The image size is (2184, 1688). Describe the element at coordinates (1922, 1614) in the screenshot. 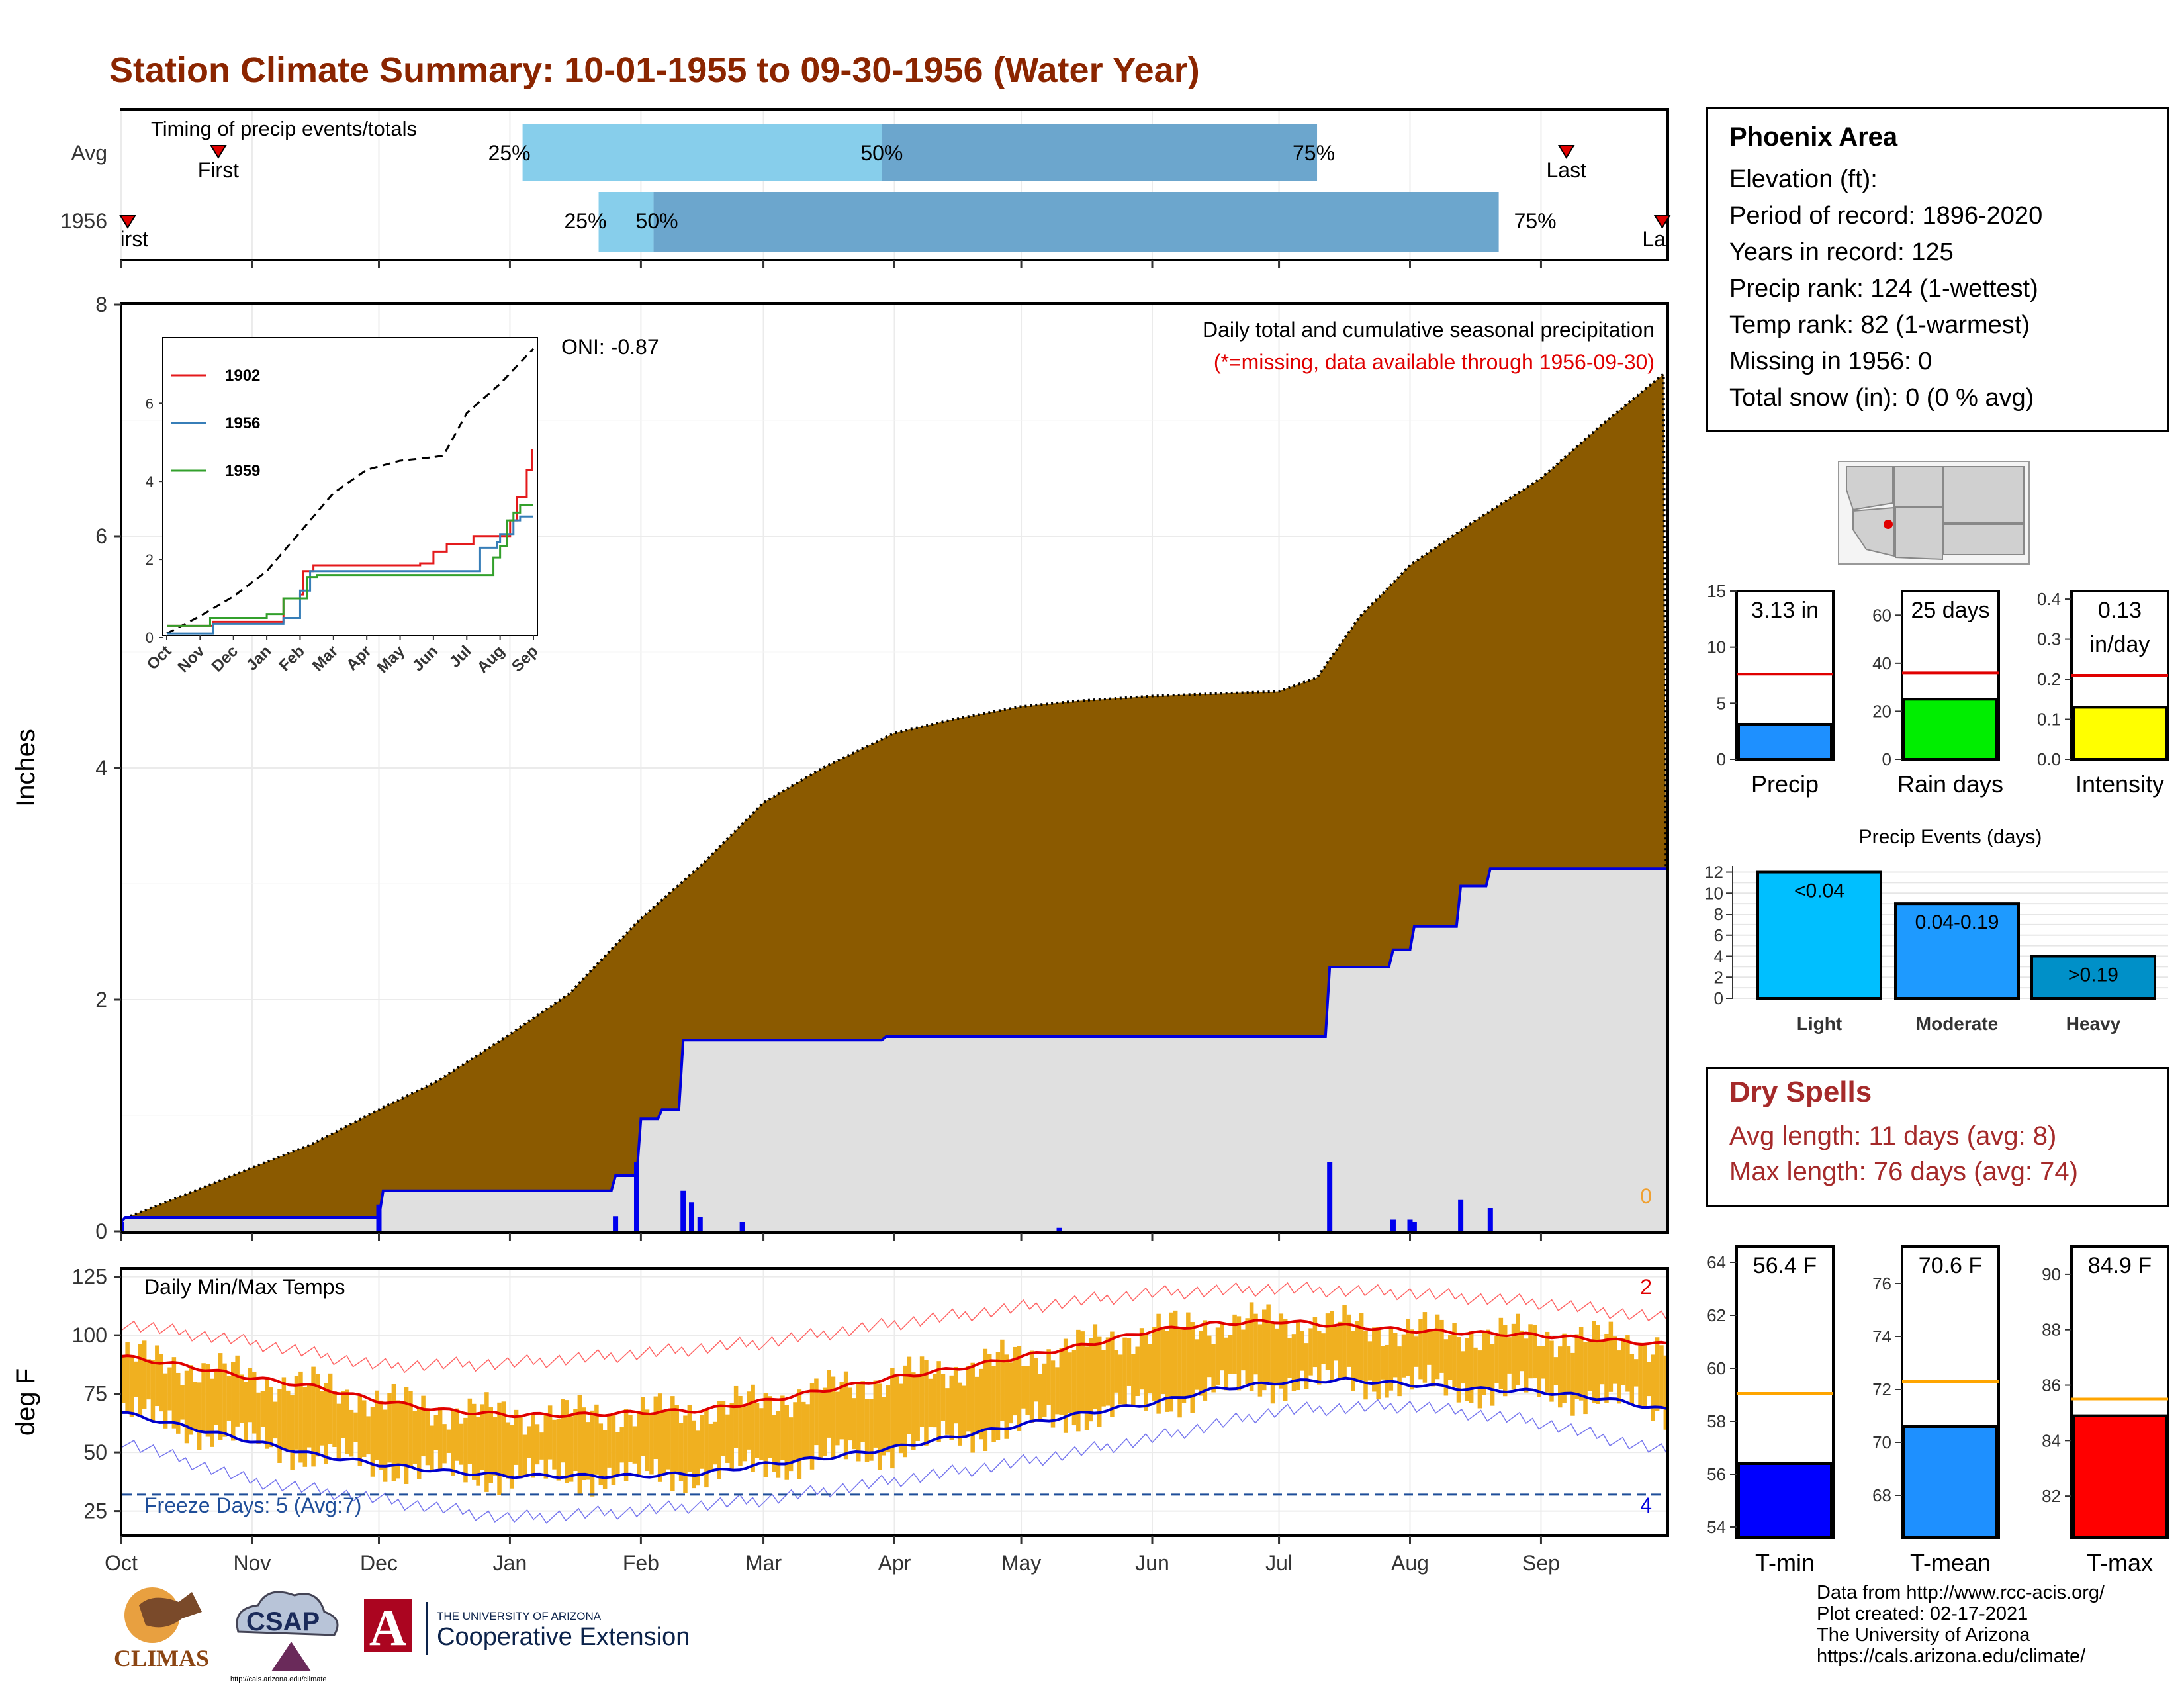

I see `credit-plot-created: Plot created: 02-17-2021` at that location.